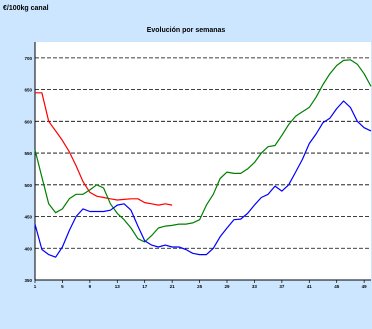  Describe the element at coordinates (365, 286) in the screenshot. I see `x-tick-label-49: 49` at that location.